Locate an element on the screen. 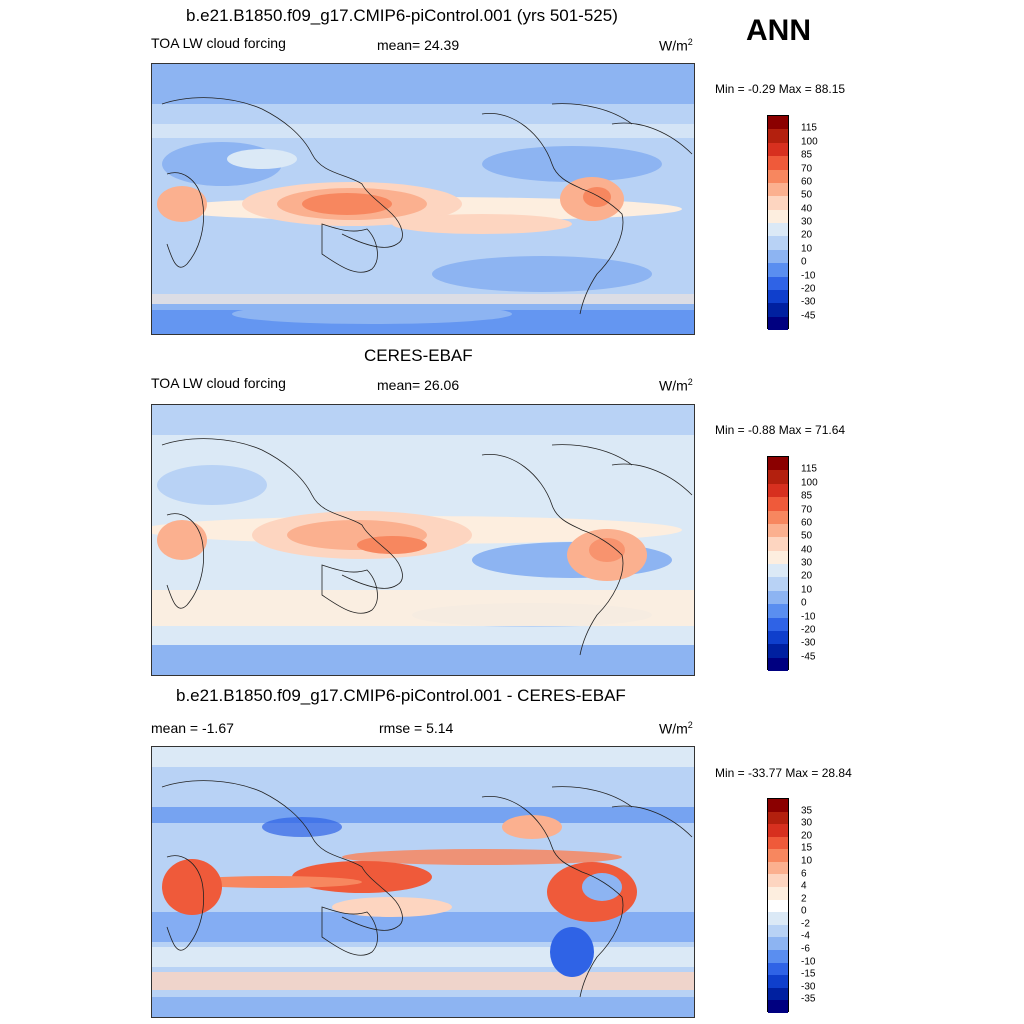 Image resolution: width=1024 pixels, height=1024 pixels. panel-2-variable-label: TOA LW cloud forcing is located at coordinates (218, 383).